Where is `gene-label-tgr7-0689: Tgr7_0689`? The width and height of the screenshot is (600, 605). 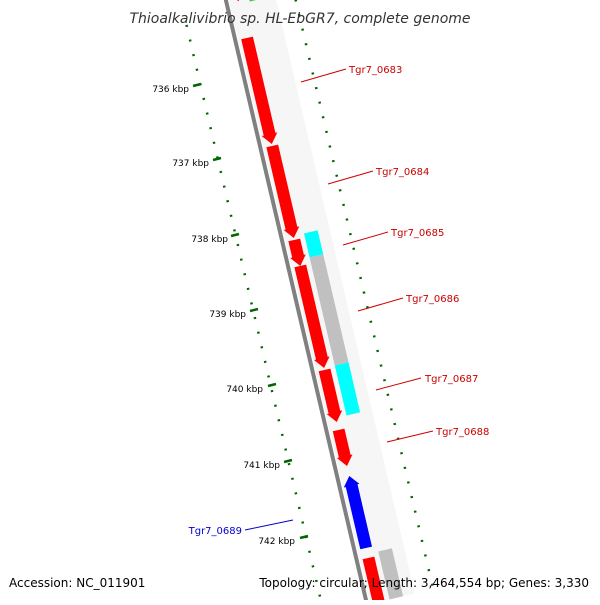
gene-label-tgr7-0689: Tgr7_0689 is located at coordinates (215, 531).